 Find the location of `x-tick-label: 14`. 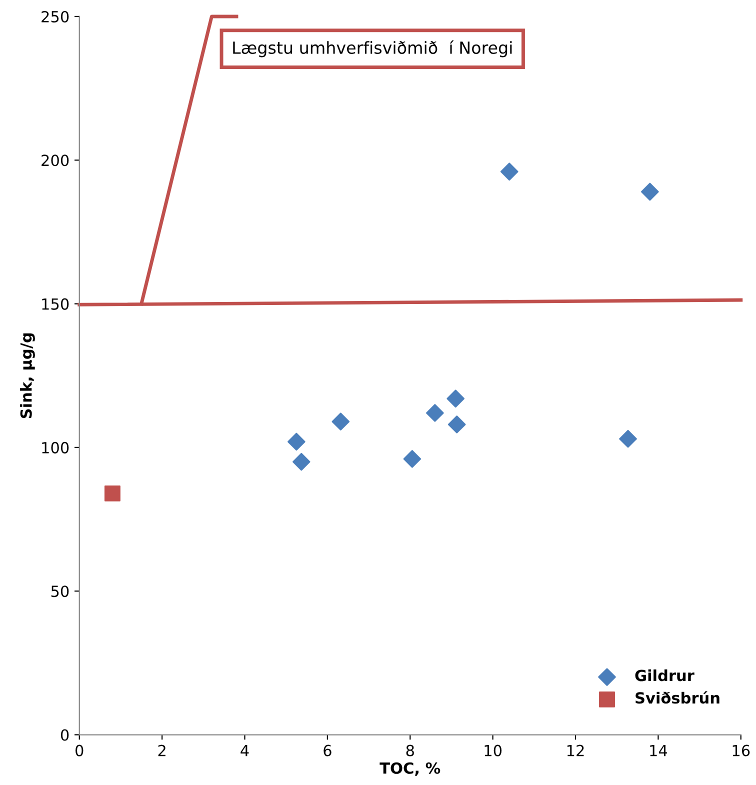

x-tick-label: 14 is located at coordinates (659, 750).